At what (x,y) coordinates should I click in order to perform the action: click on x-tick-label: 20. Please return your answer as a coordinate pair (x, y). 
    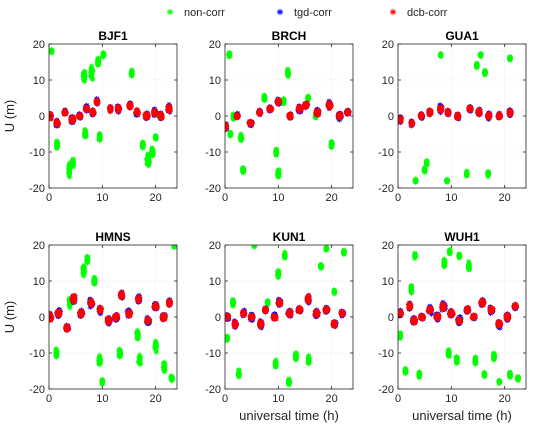
    Looking at the image, I should click on (156, 198).